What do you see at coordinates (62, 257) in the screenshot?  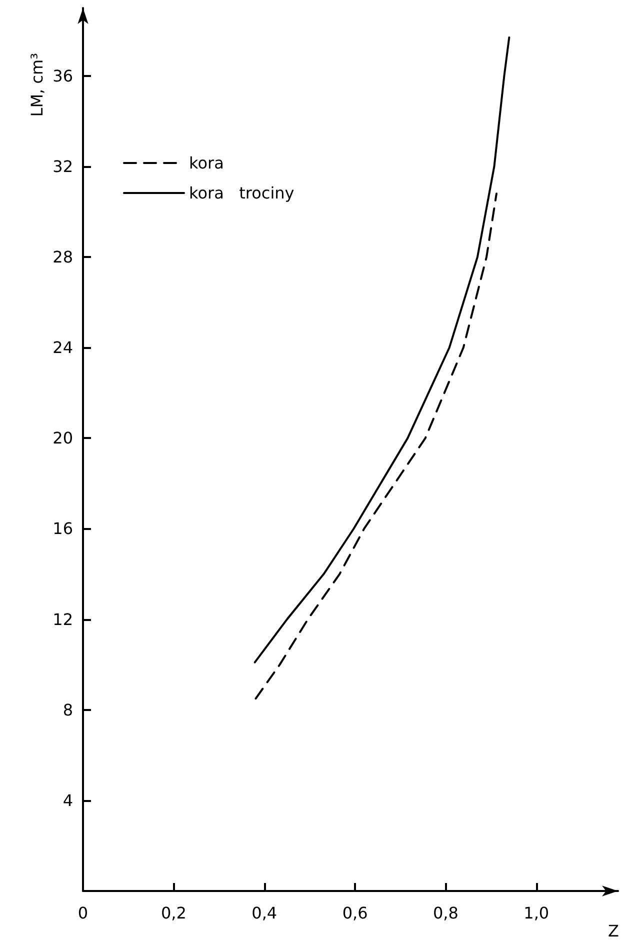 I see `y-tick-label: 28` at bounding box center [62, 257].